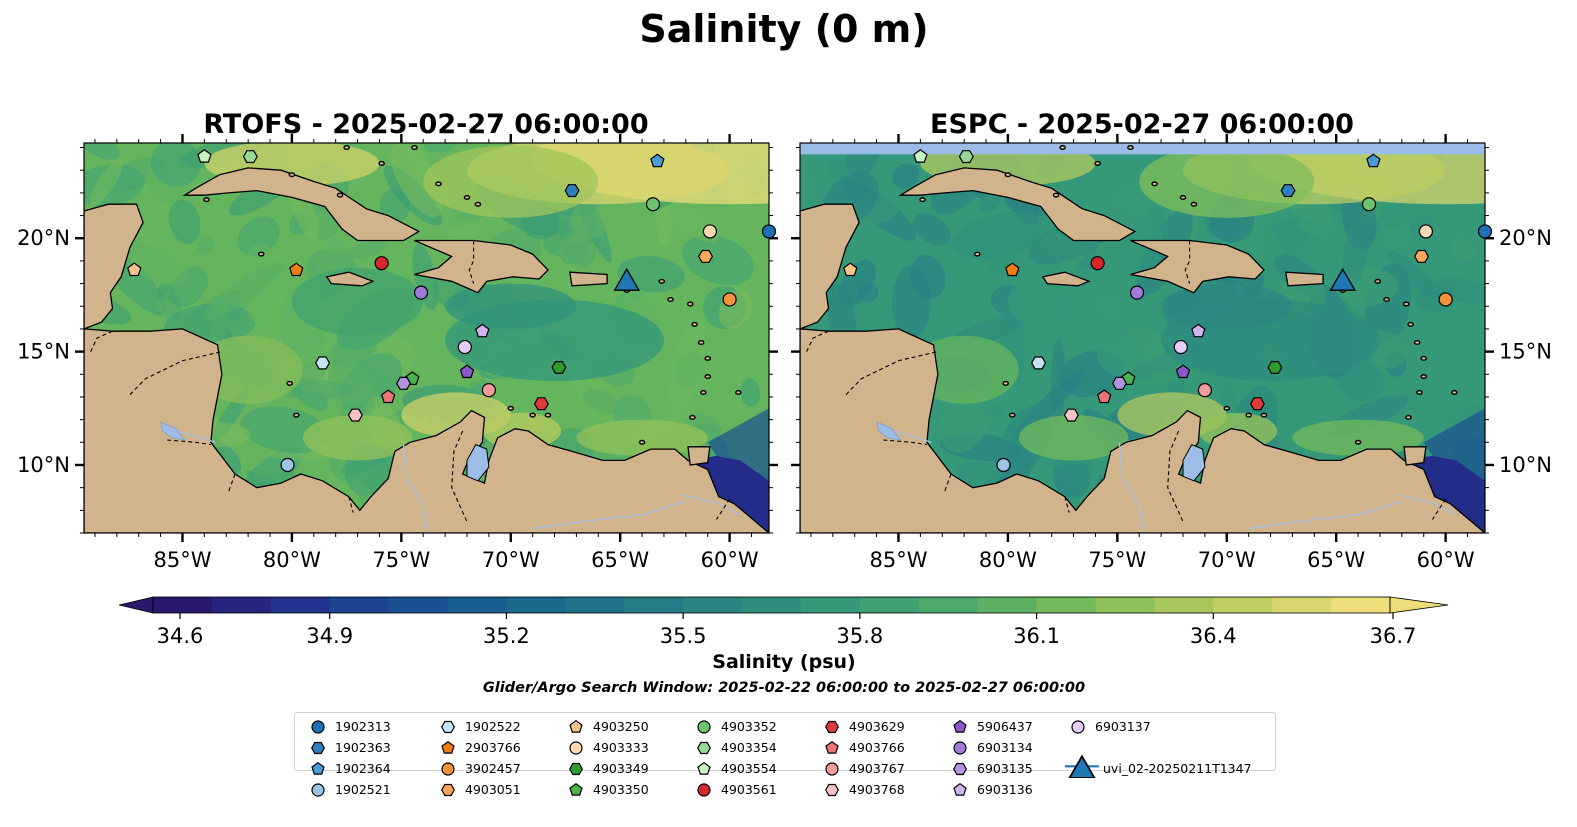  I want to click on legend-item-uvi_02-20250211T1347: uvi_02-20250211T1347, so click(1158, 766).